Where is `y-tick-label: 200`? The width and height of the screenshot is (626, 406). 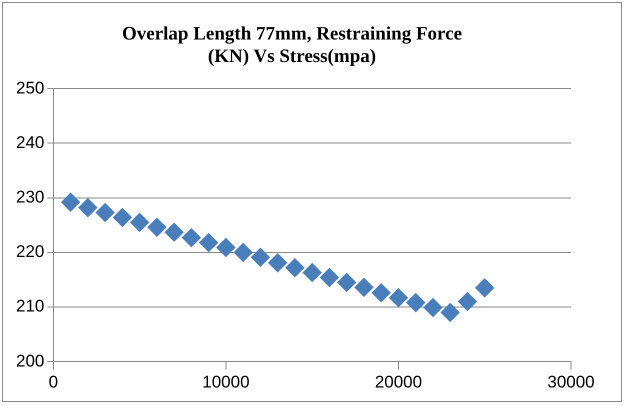
y-tick-label: 200 is located at coordinates (30, 360).